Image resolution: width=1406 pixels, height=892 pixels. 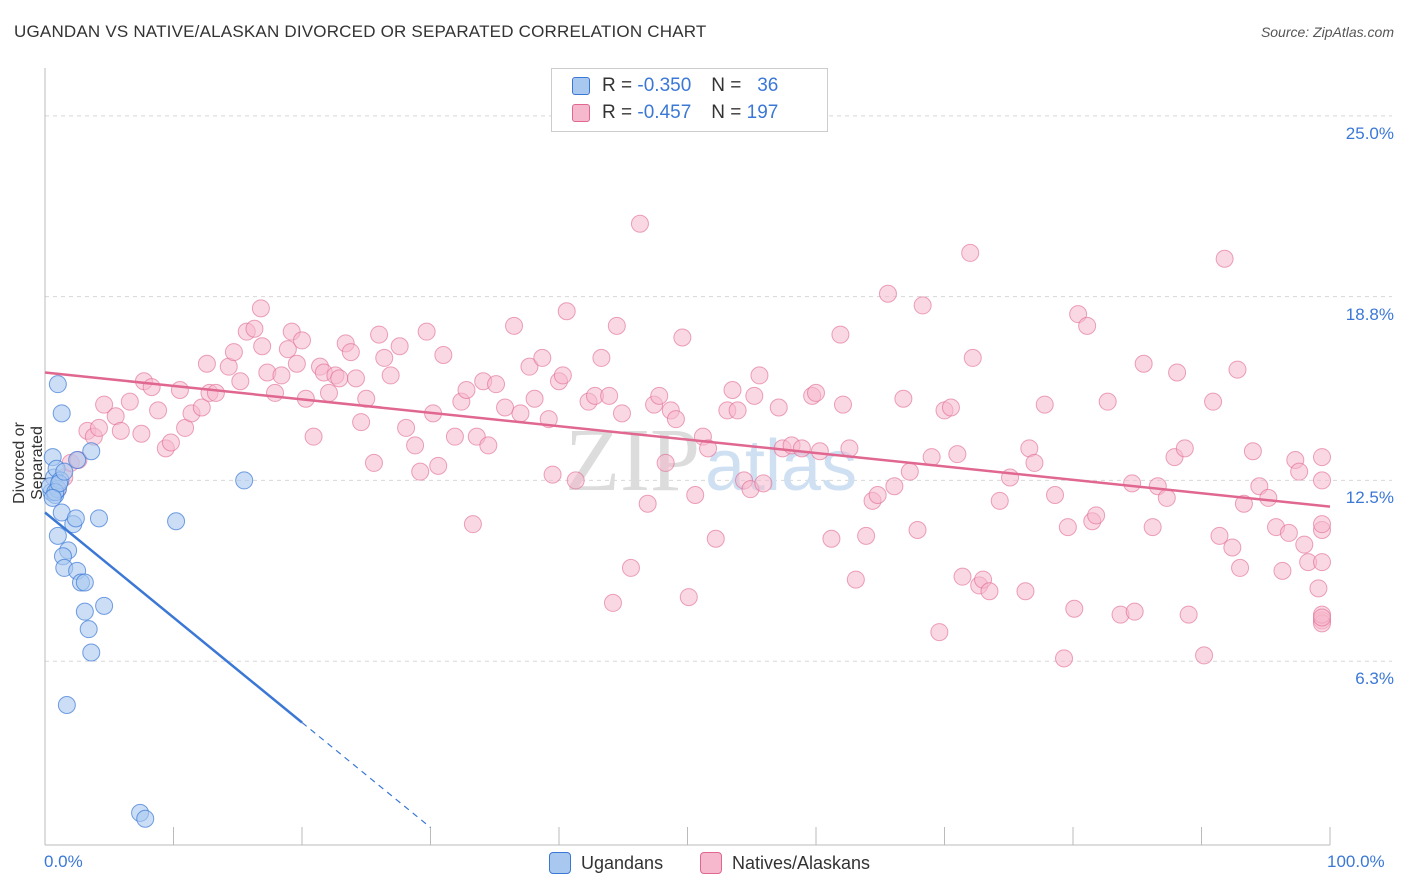 I want to click on x-tick-label-max: 100.0%, so click(x=1356, y=861).